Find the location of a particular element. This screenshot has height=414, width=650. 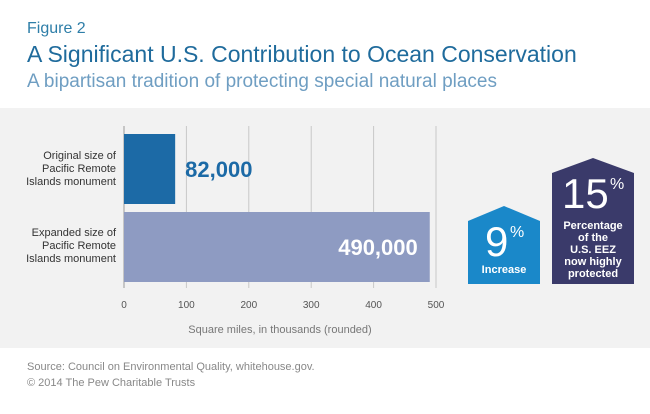

protected-number: 15 is located at coordinates (585, 193).